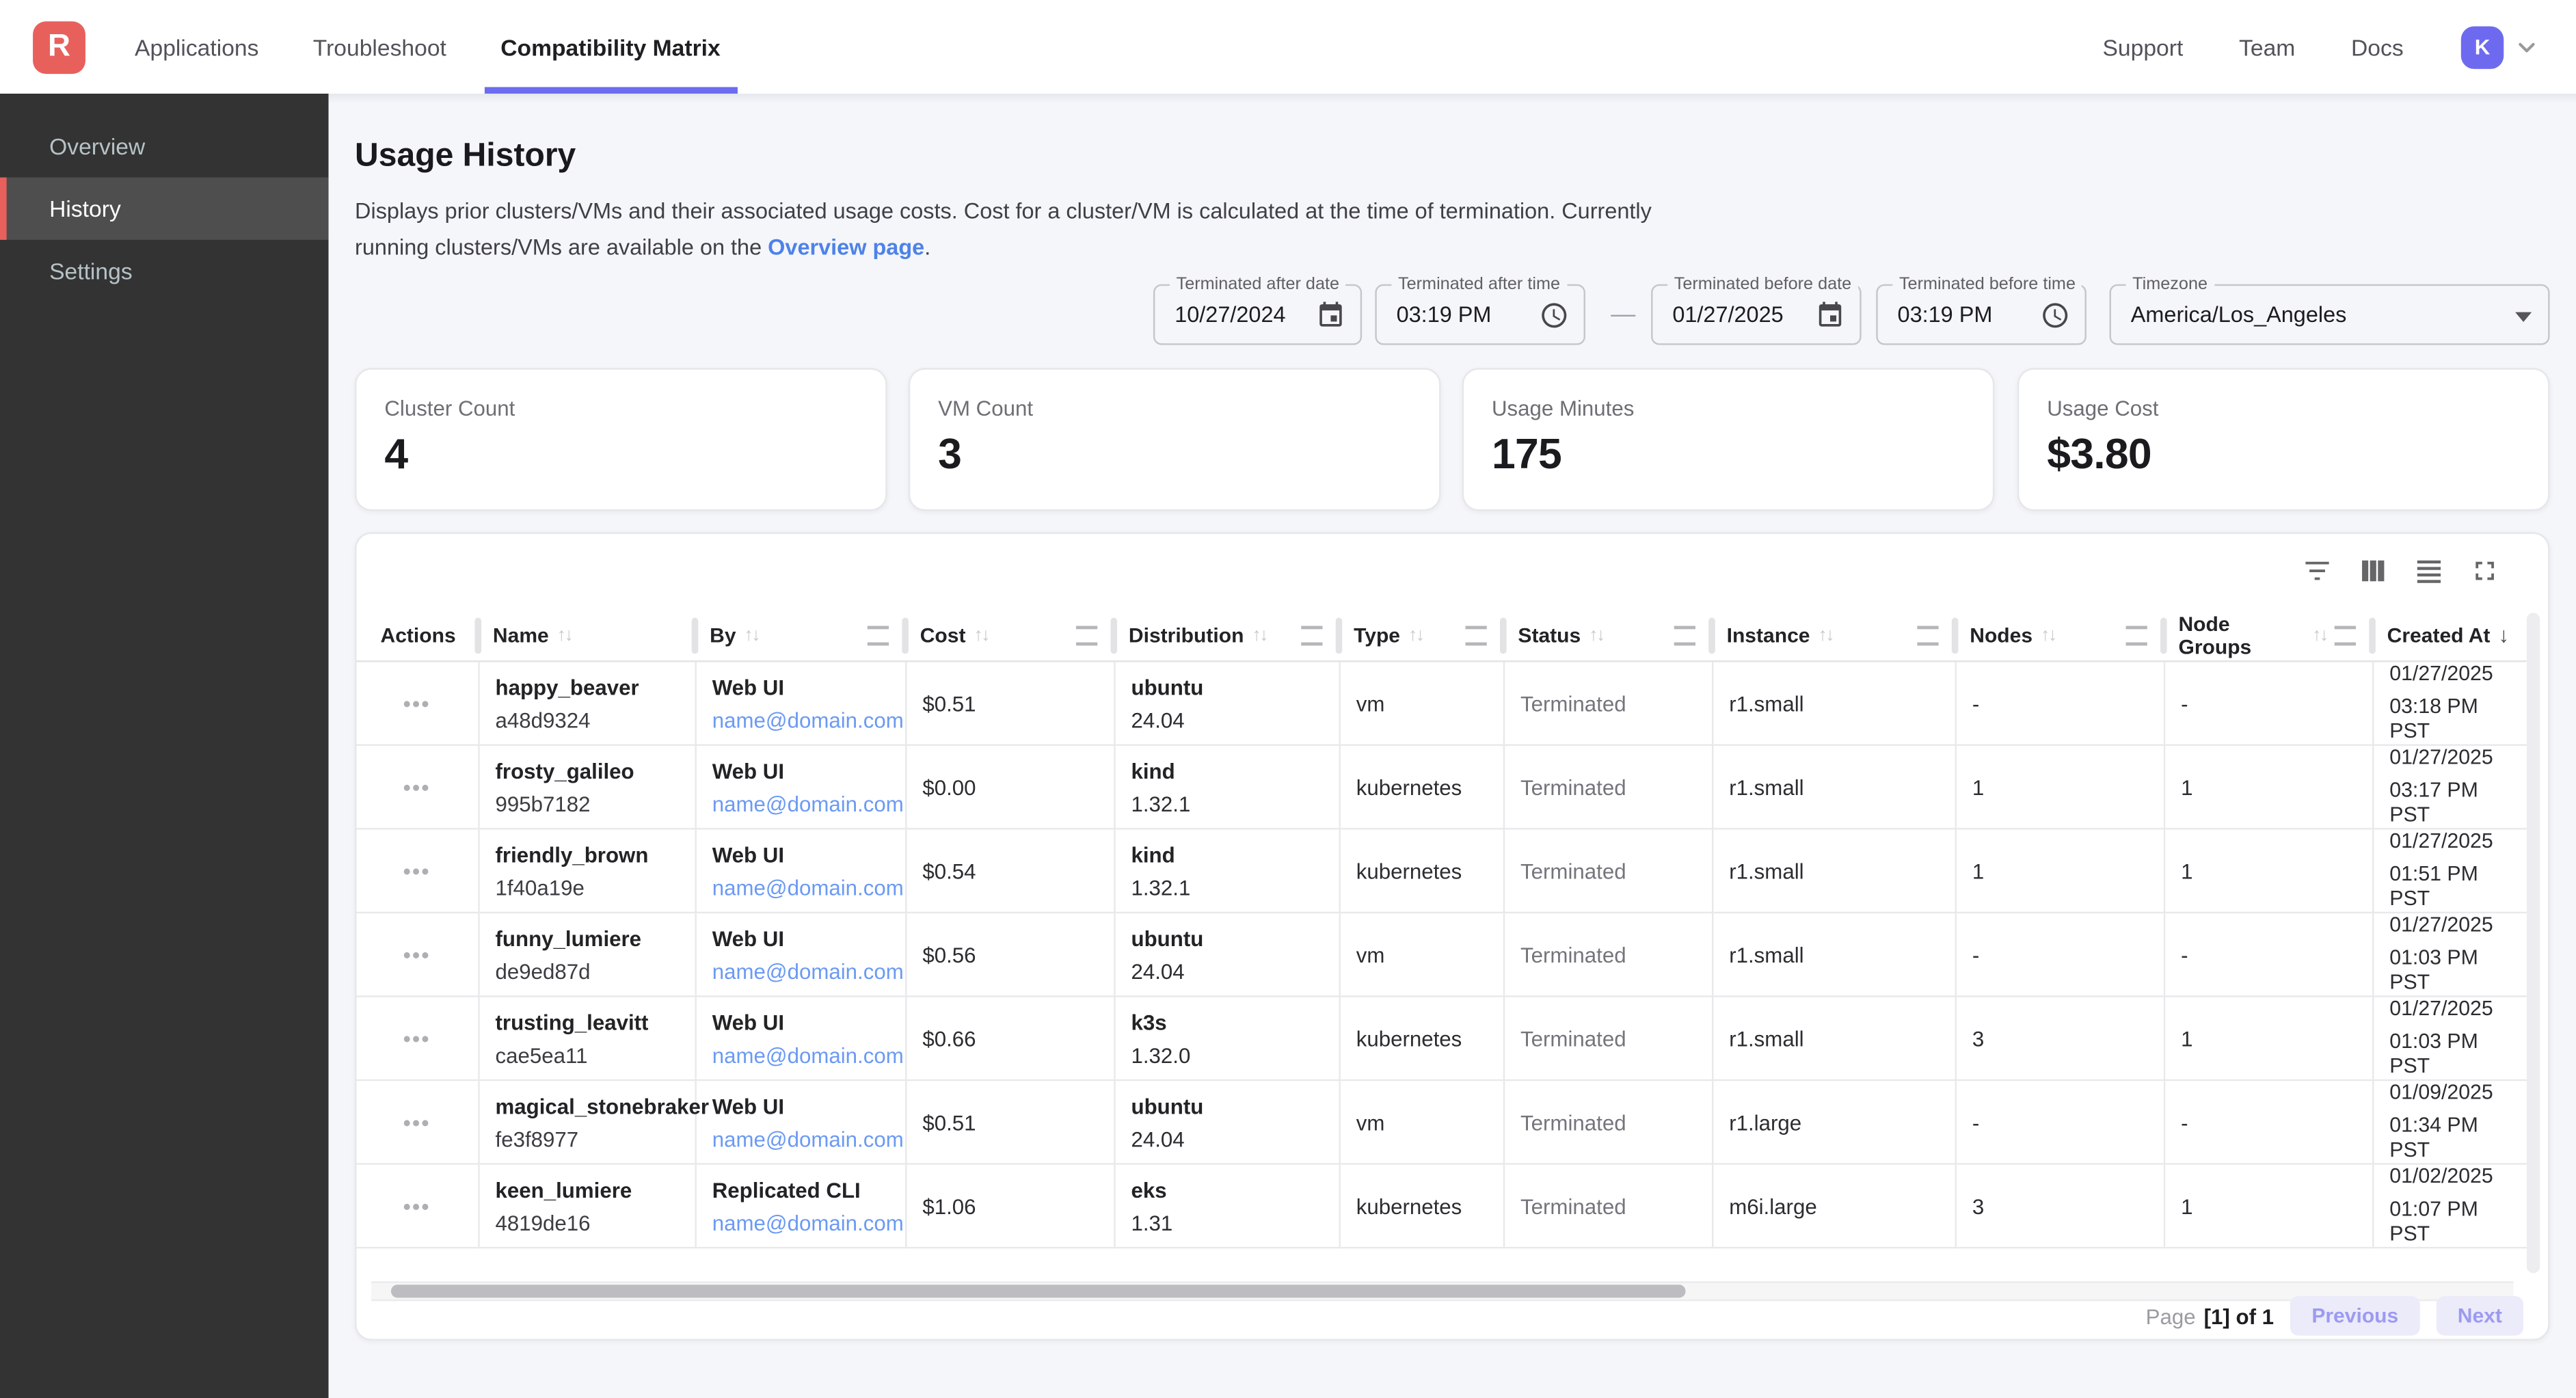 This screenshot has width=2576, height=1398. Describe the element at coordinates (1011, 635) in the screenshot. I see `column-header-cost: Cost ↑↓` at that location.